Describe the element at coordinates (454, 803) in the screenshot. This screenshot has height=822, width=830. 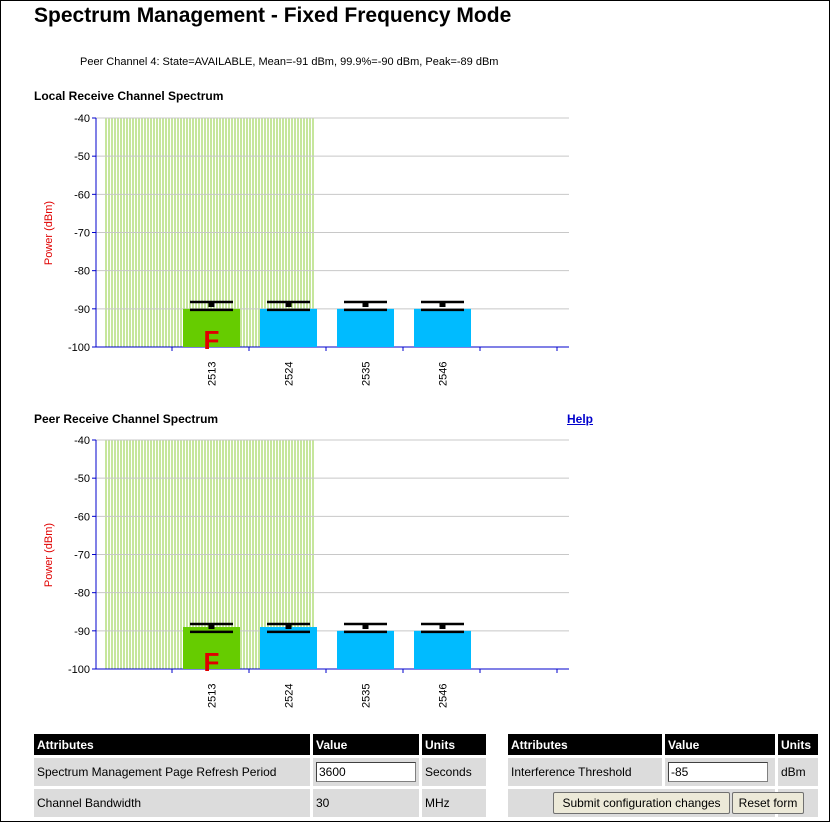
I see `channel-bandwidth-units: MHz` at that location.